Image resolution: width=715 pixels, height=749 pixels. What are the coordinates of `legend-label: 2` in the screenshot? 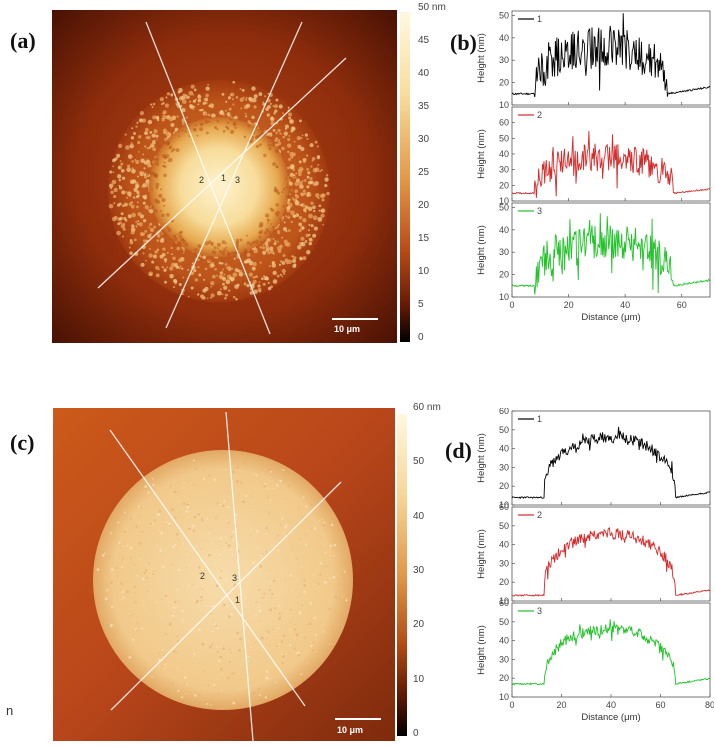 It's located at (539, 515).